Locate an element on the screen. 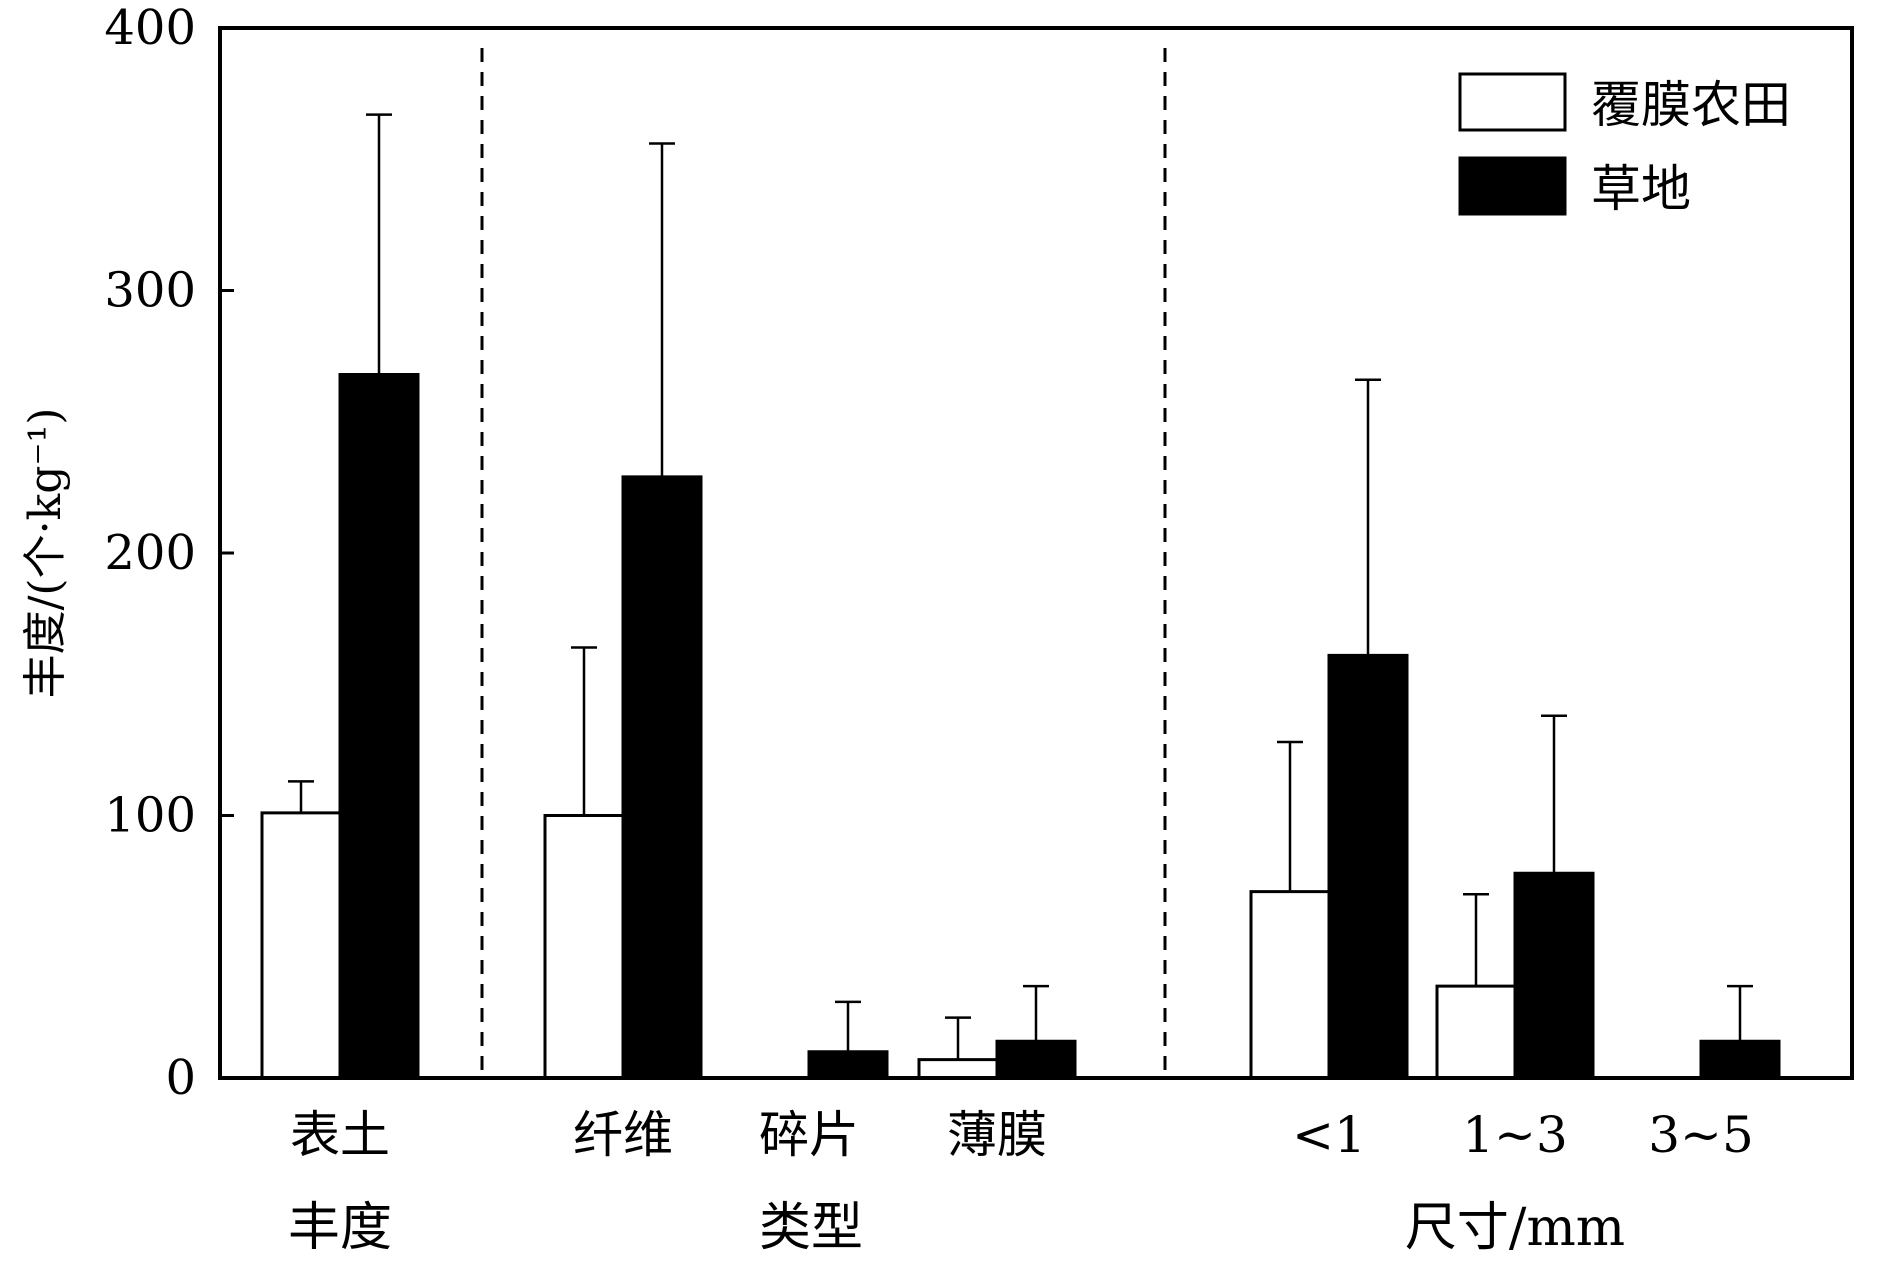 This screenshot has width=1883, height=1271. category-label: 纤维 is located at coordinates (623, 1135).